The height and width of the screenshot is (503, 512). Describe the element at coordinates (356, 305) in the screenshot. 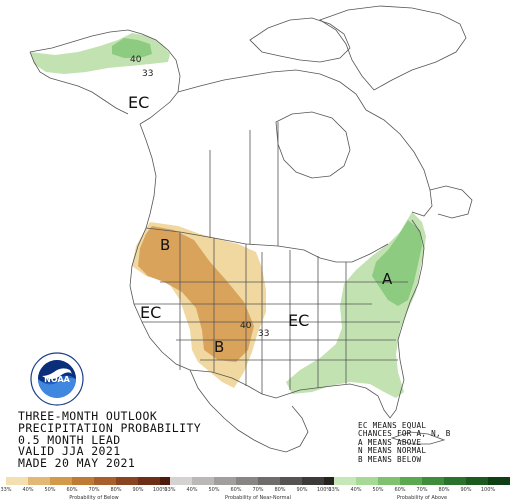

I see `east-above-area` at that location.